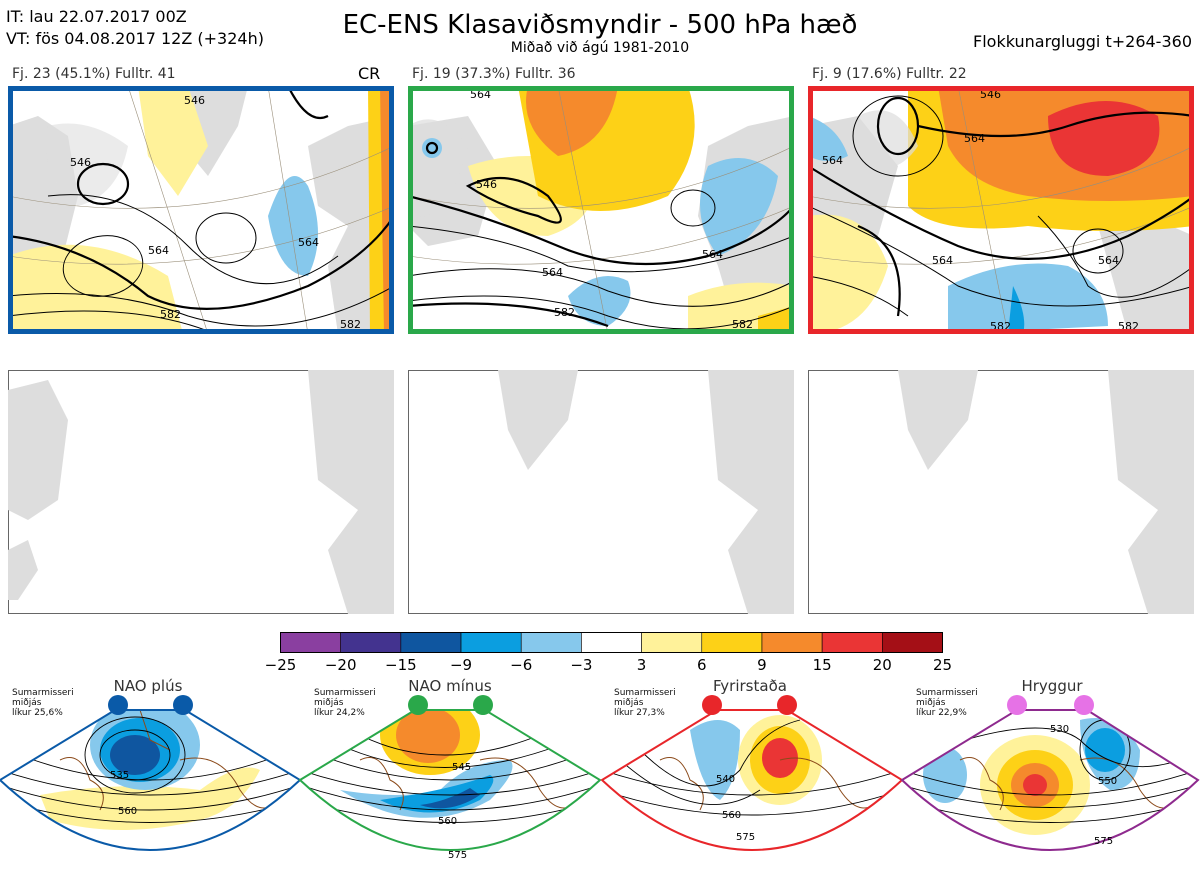  What do you see at coordinates (521, 665) in the screenshot?
I see `colorbar-tick: −6` at bounding box center [521, 665].